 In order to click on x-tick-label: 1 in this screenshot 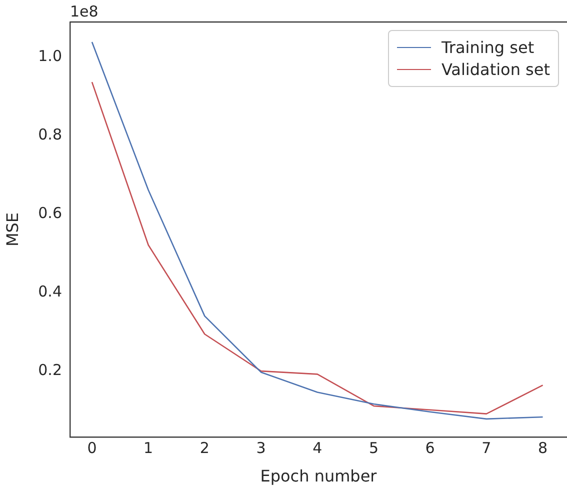, I will do `click(149, 447)`.